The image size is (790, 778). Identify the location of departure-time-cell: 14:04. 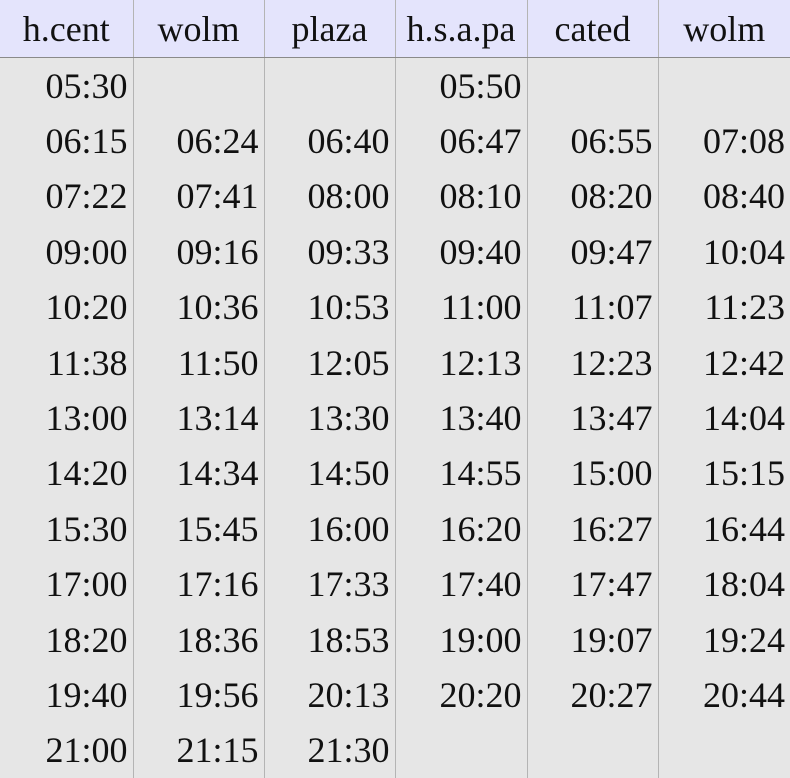
(724, 417).